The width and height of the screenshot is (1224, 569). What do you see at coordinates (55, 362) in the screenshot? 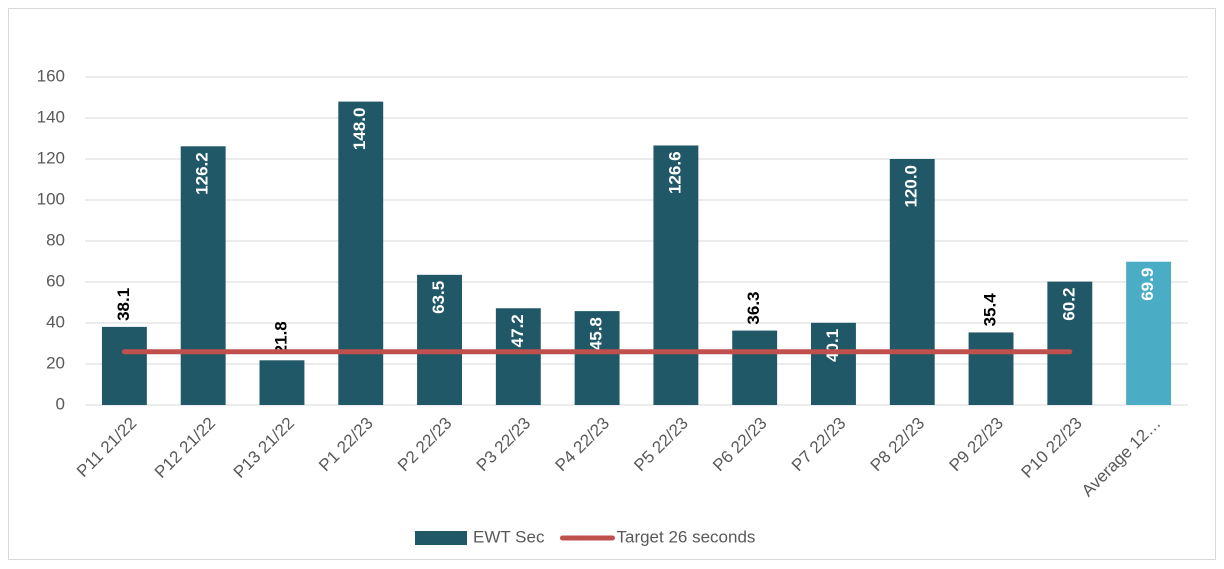
I see `y-tick-label: 20` at bounding box center [55, 362].